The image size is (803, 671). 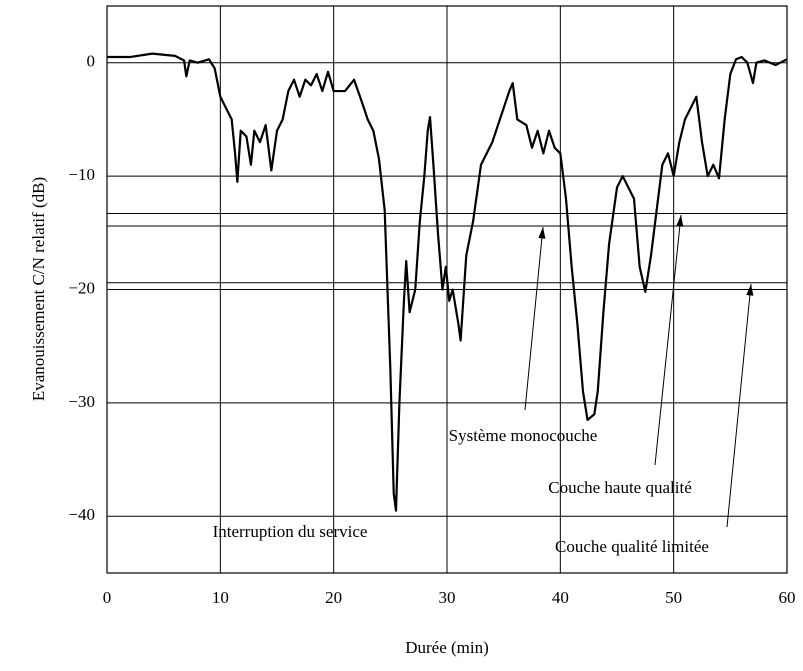 What do you see at coordinates (38, 289) in the screenshot?
I see `y-axis-label: Evanouissement C/N relatif (dB)` at bounding box center [38, 289].